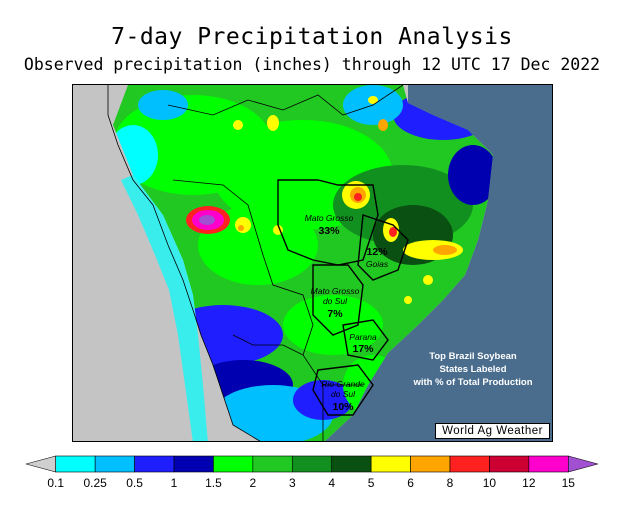  I want to click on soybean-state-outlines, so click(343, 297).